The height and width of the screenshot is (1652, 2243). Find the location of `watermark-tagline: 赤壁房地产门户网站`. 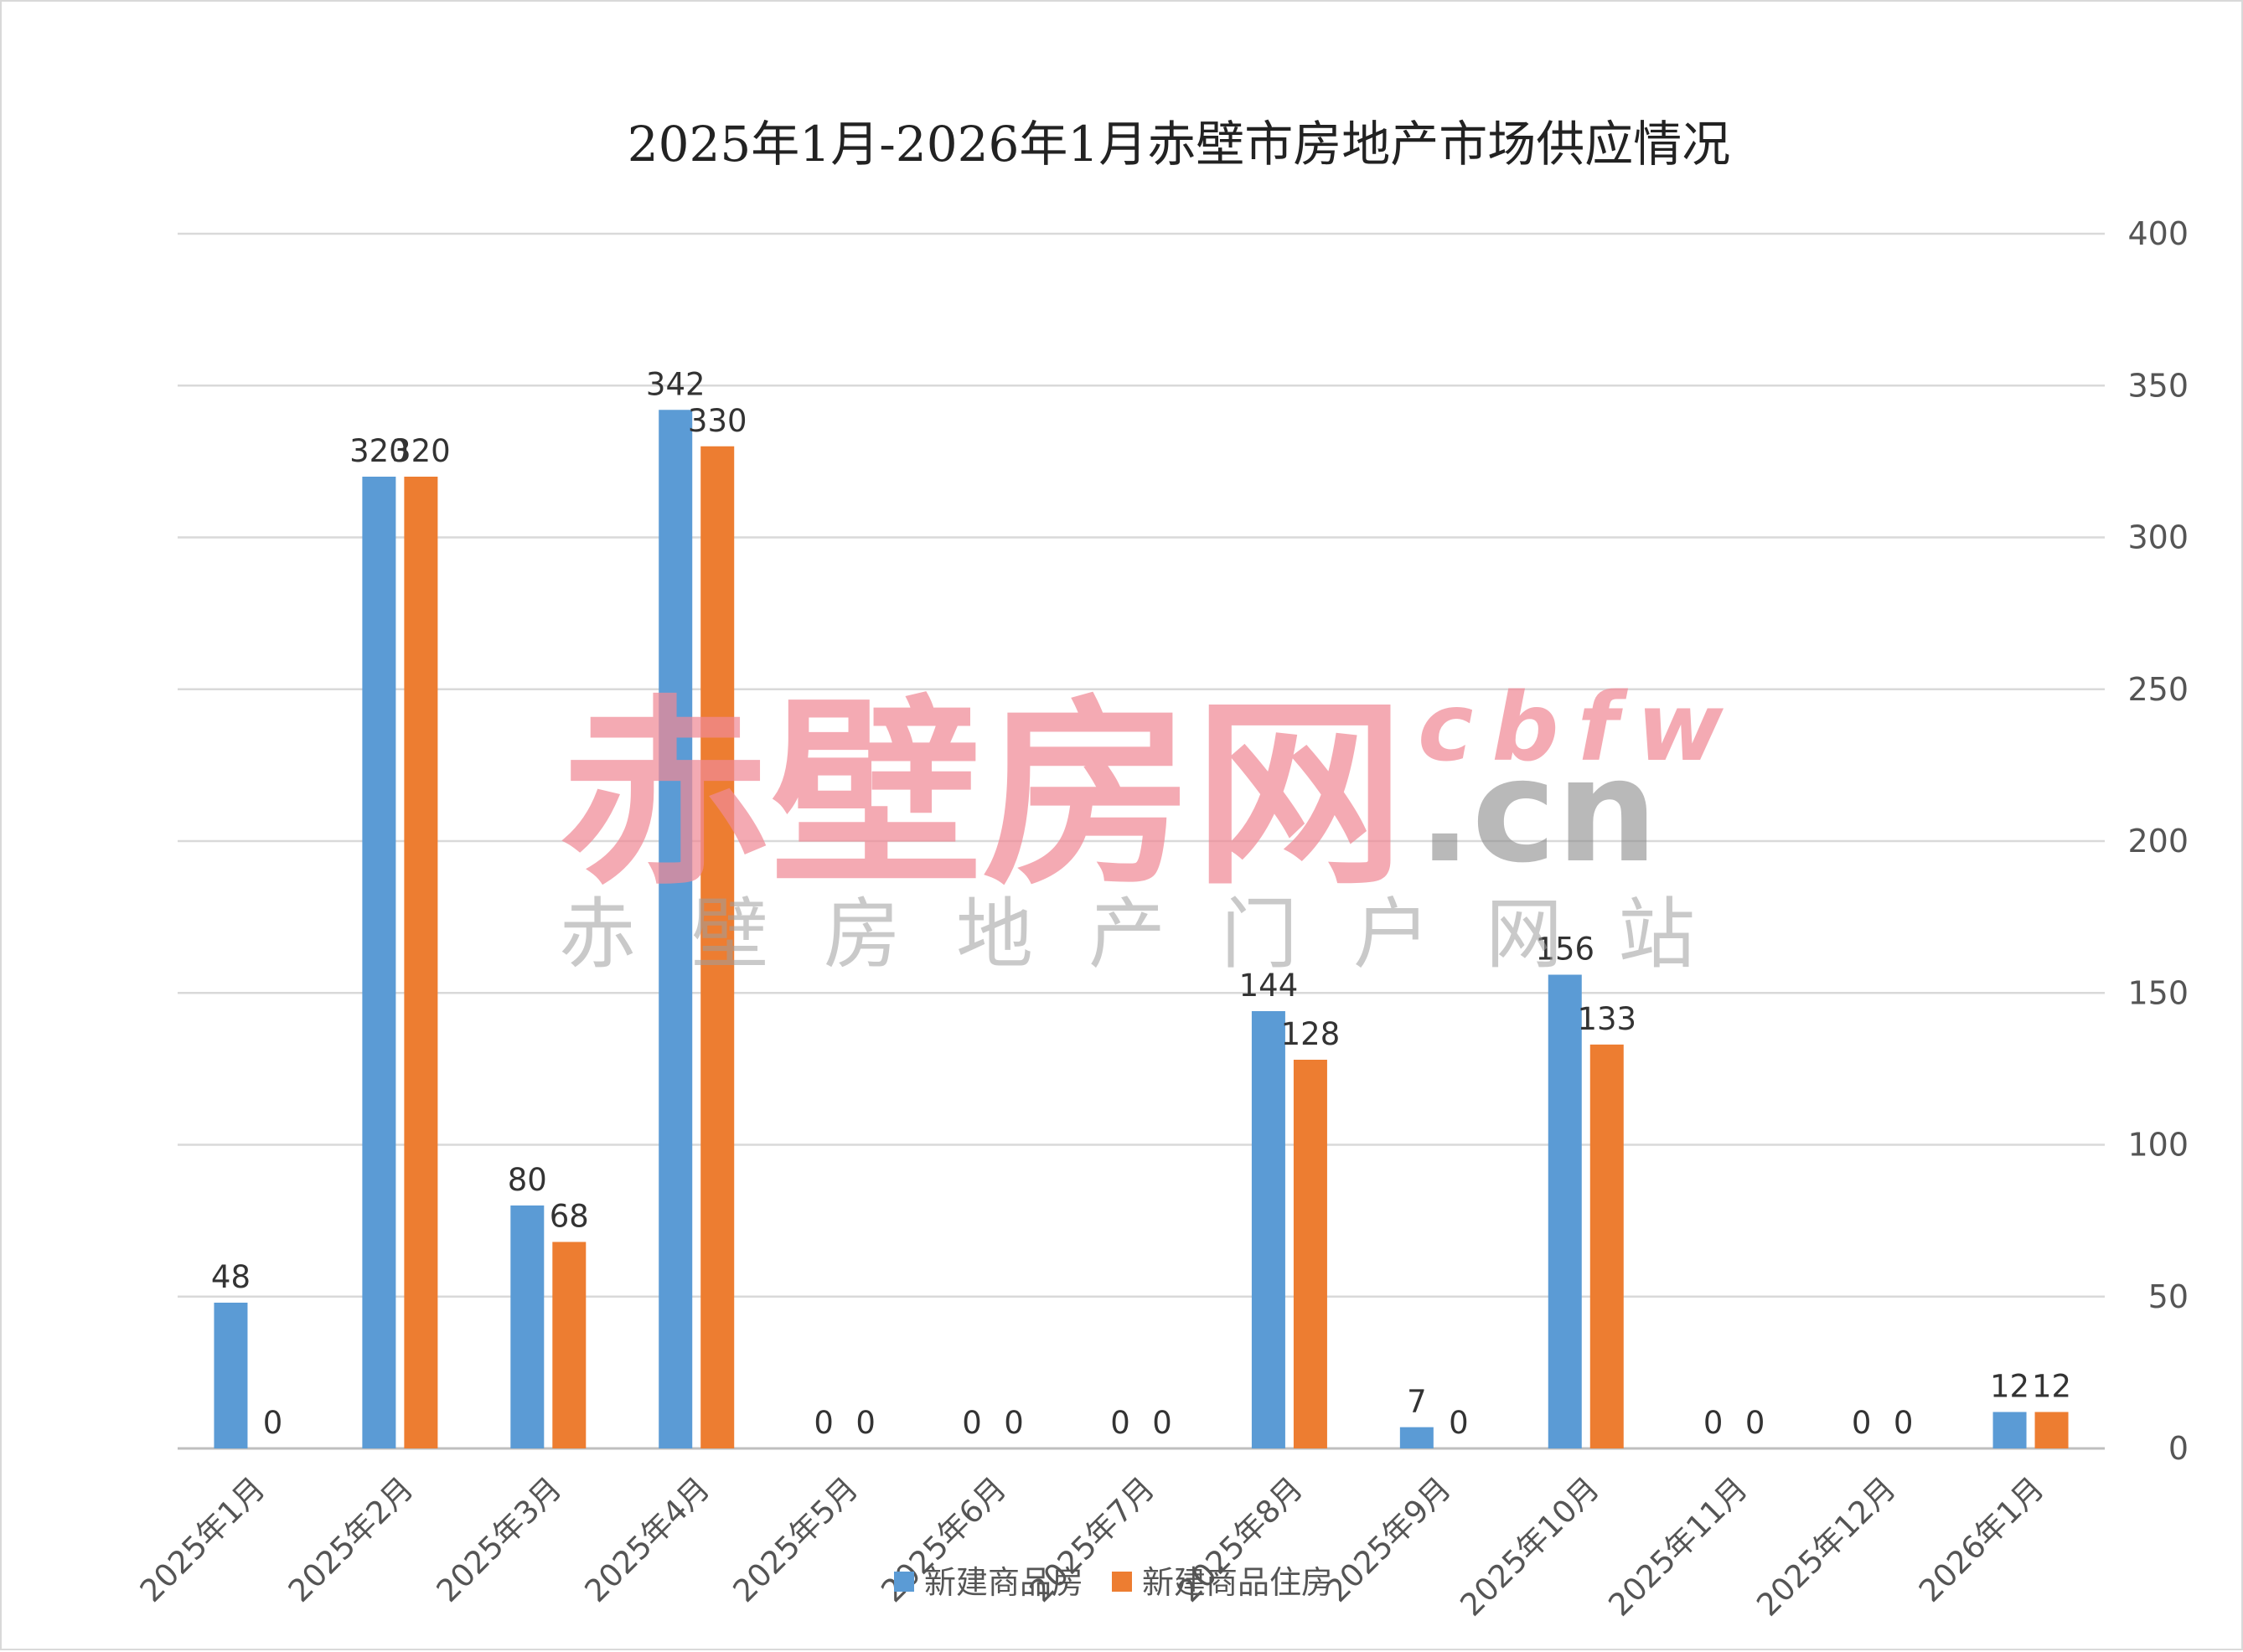

watermark-tagline: 赤壁房地产门户网站 is located at coordinates (1127, 934).